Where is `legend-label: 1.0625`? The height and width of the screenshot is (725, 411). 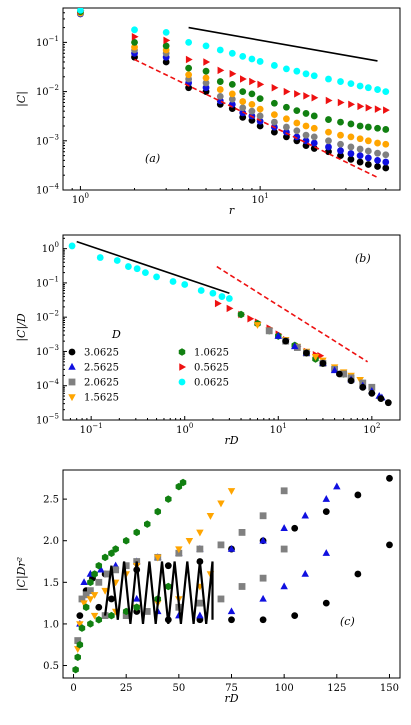 legend-label: 1.0625 is located at coordinates (211, 353).